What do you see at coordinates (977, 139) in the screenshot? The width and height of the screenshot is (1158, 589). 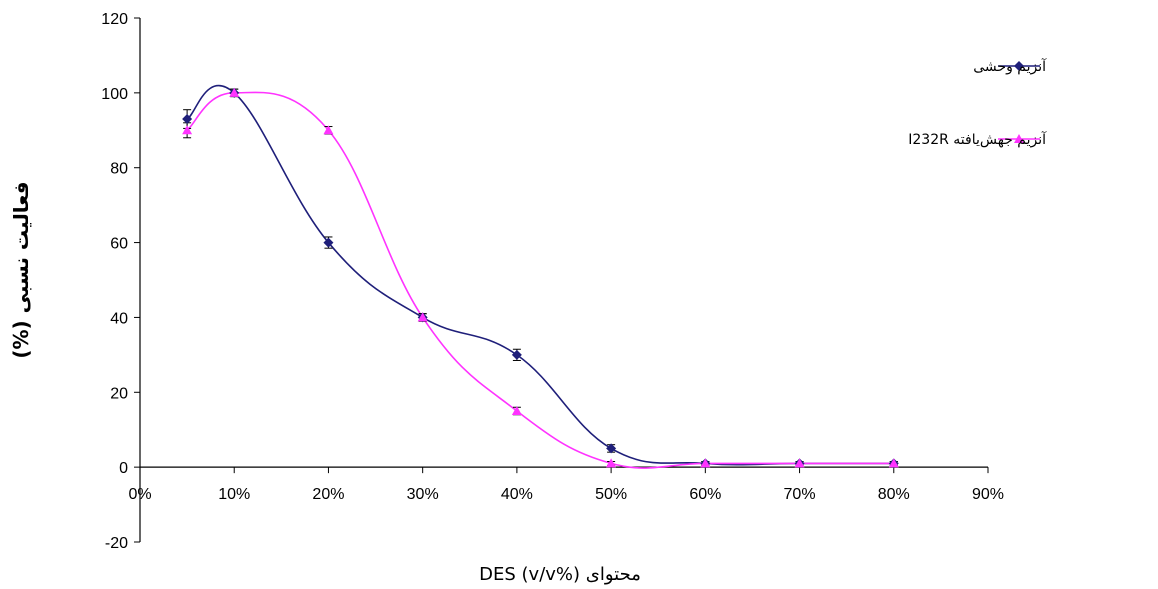 I see `legend-label: آنزیم جهش‌یافته I232R` at bounding box center [977, 139].